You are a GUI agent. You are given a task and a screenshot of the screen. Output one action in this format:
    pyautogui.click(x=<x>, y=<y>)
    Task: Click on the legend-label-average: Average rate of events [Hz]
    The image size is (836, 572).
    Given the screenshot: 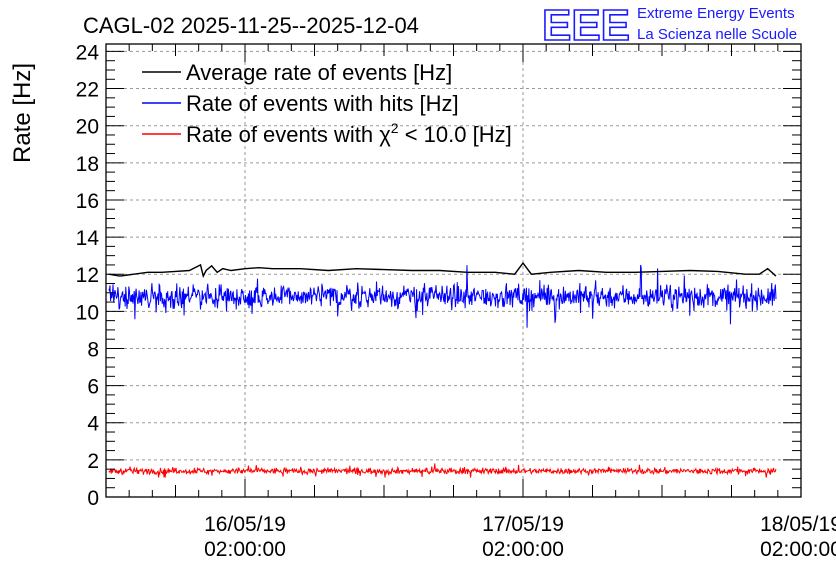 What is the action you would take?
    pyautogui.click(x=319, y=72)
    